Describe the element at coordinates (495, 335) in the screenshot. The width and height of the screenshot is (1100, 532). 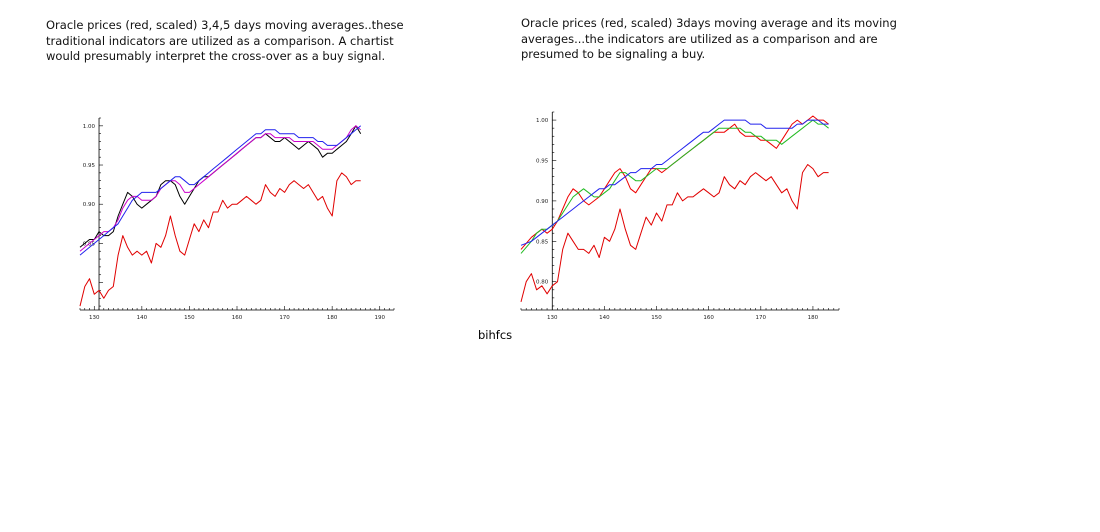
I see `footer-note: bihfcs` at that location.